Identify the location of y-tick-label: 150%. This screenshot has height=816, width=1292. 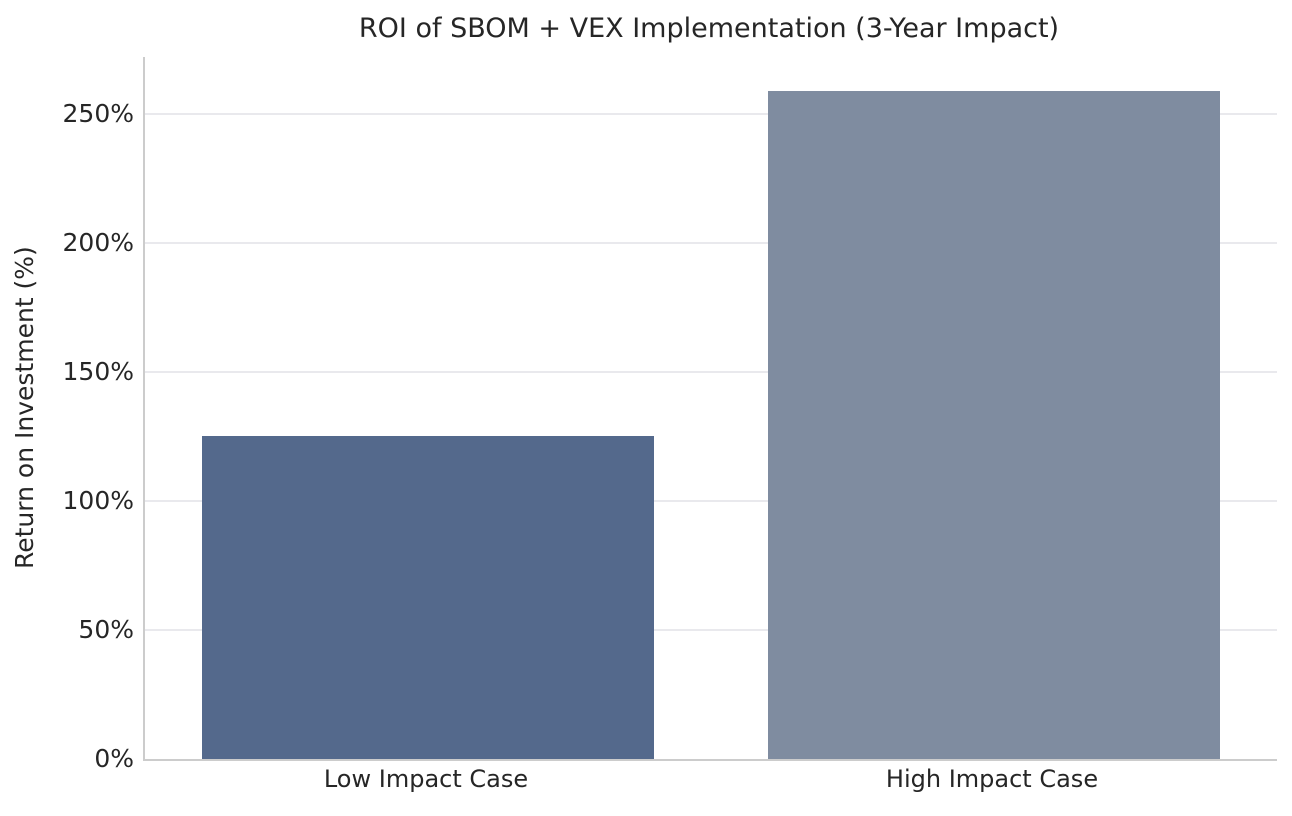
(98, 371).